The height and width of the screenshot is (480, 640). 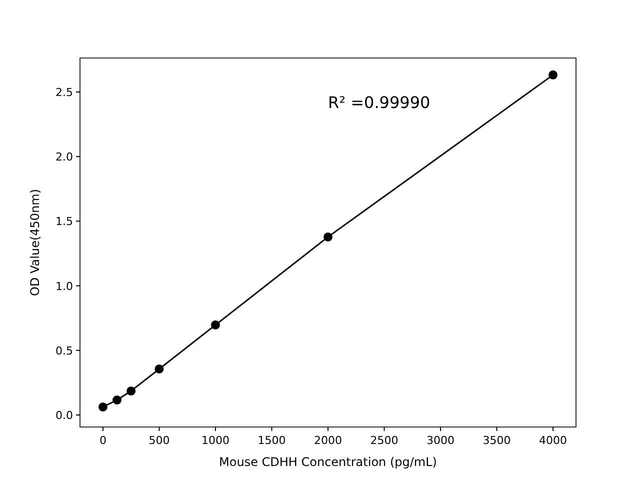 I want to click on x-tick-label: 500, so click(x=159, y=440).